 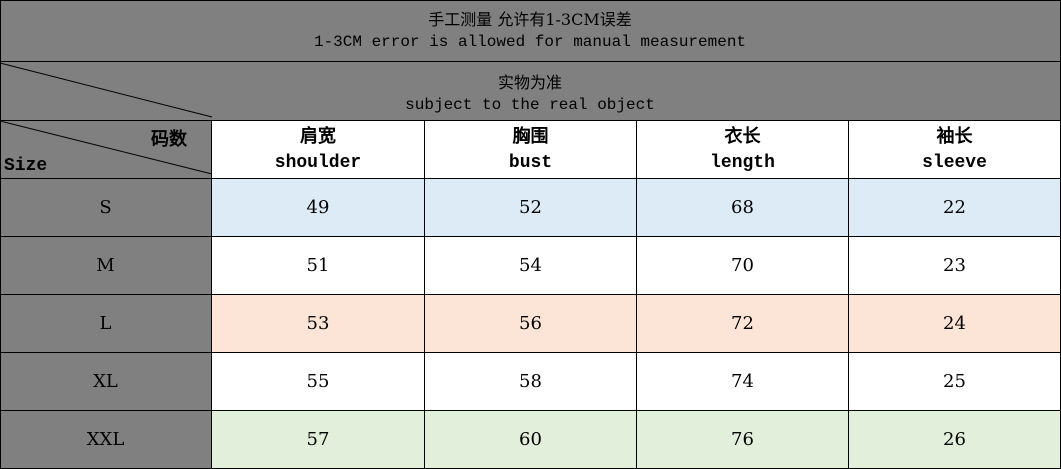 I want to click on table-cell: 72, so click(x=743, y=324).